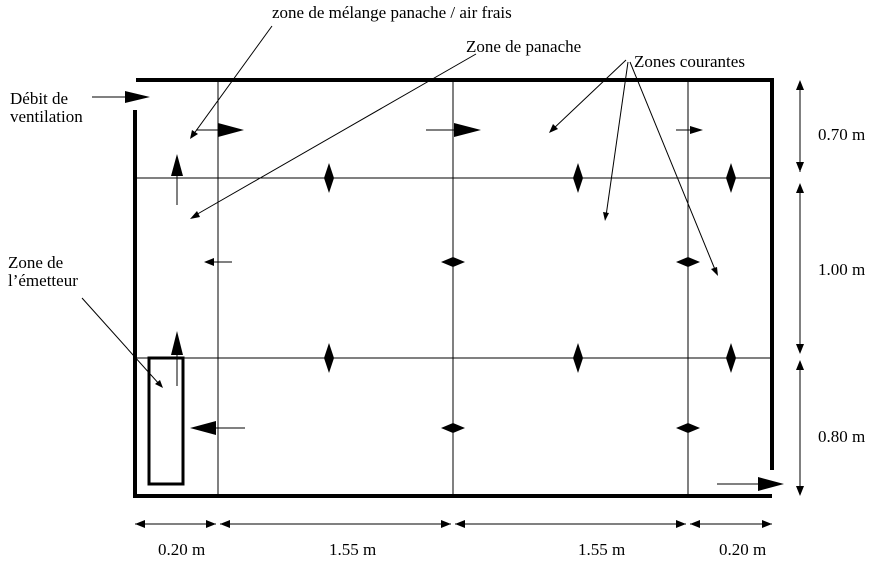  Describe the element at coordinates (392, 12) in the screenshot. I see `label-mixing-zone: zone de mélange panache / air frais` at that location.